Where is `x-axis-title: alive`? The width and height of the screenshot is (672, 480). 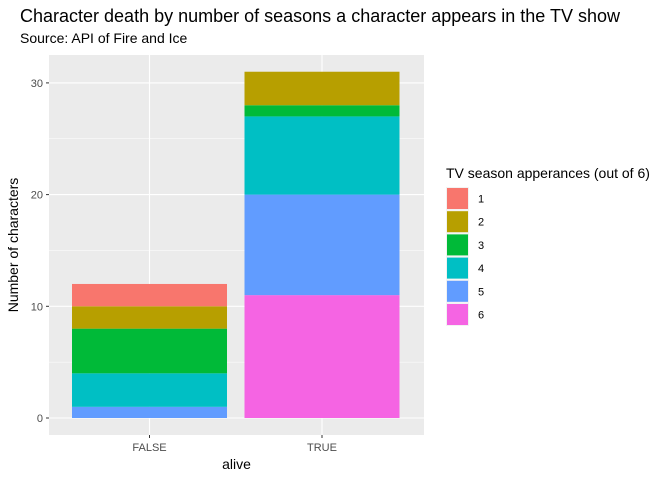
x-axis-title: alive is located at coordinates (236, 464).